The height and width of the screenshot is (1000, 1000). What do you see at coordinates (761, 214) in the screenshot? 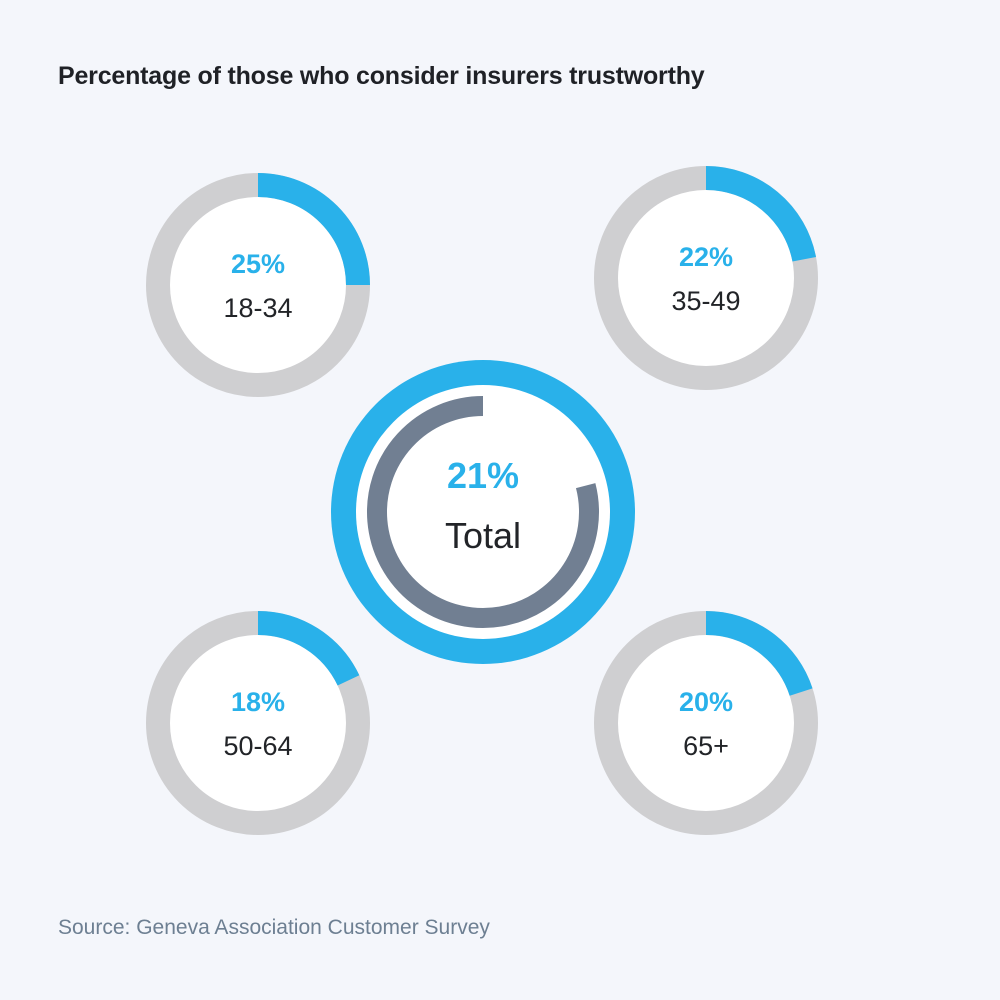
I see `donut-35-49-value-arc` at bounding box center [761, 214].